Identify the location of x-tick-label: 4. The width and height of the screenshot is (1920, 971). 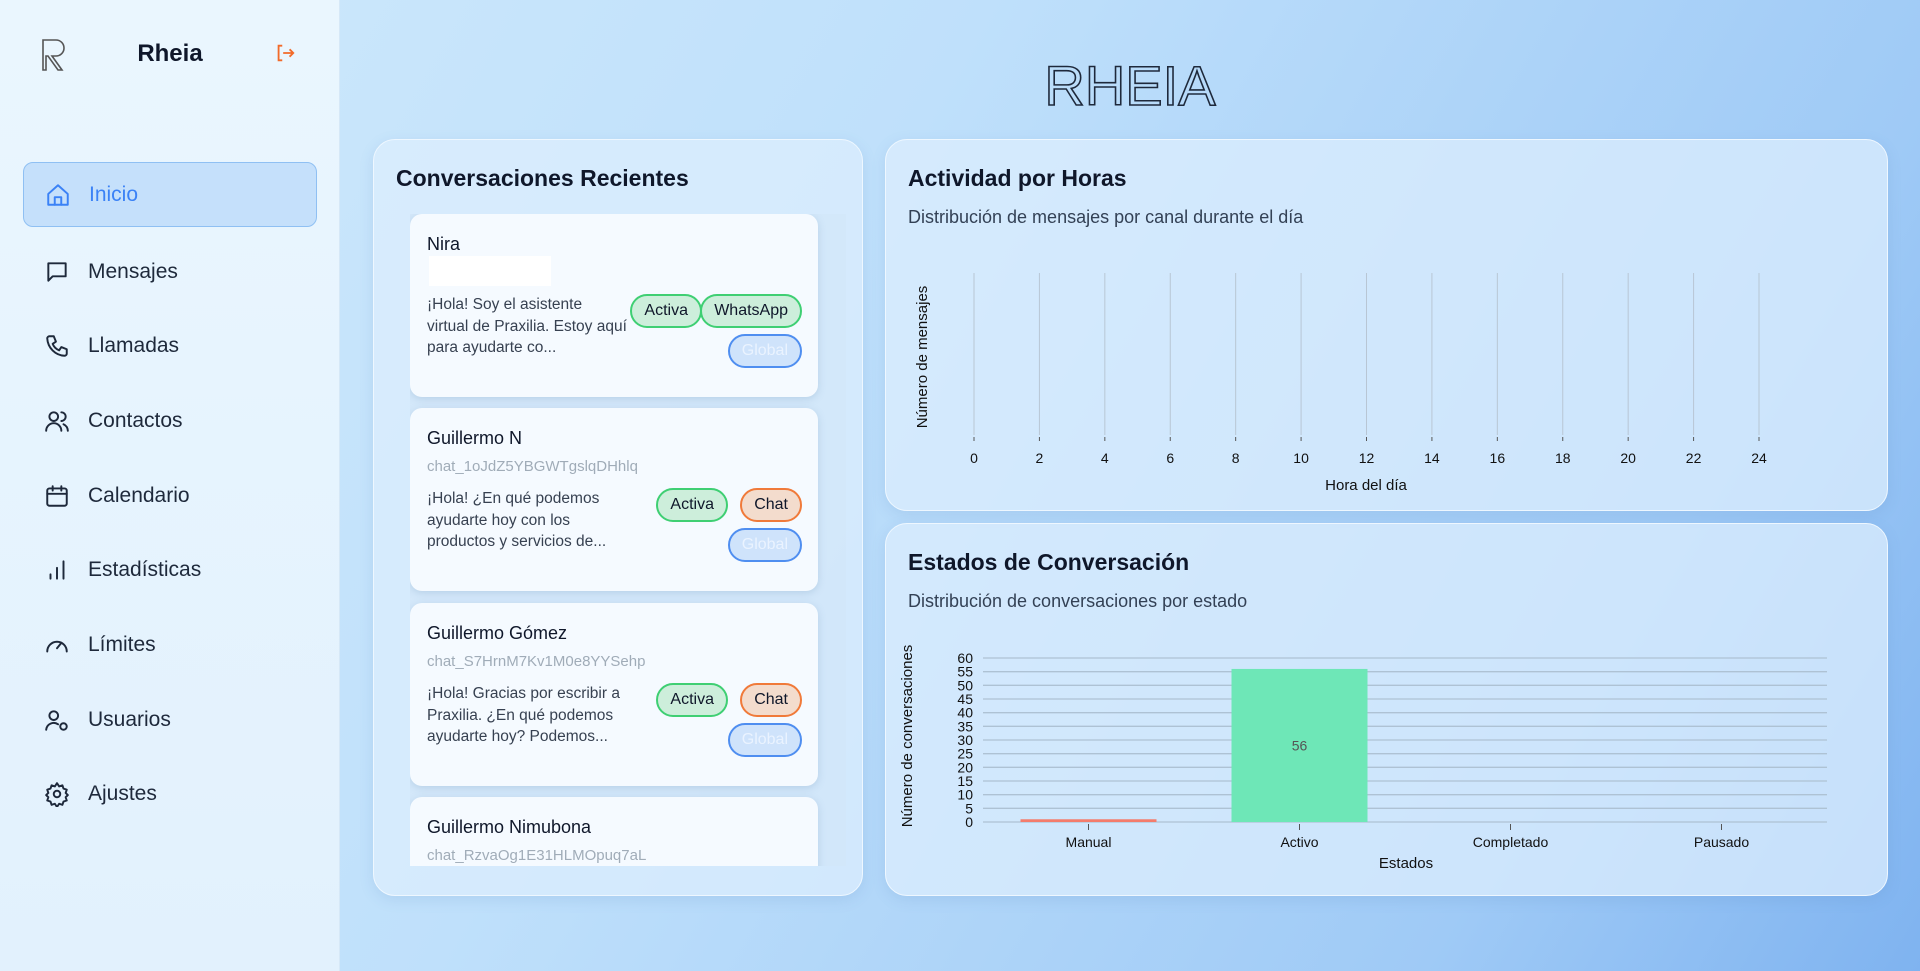
(1105, 458).